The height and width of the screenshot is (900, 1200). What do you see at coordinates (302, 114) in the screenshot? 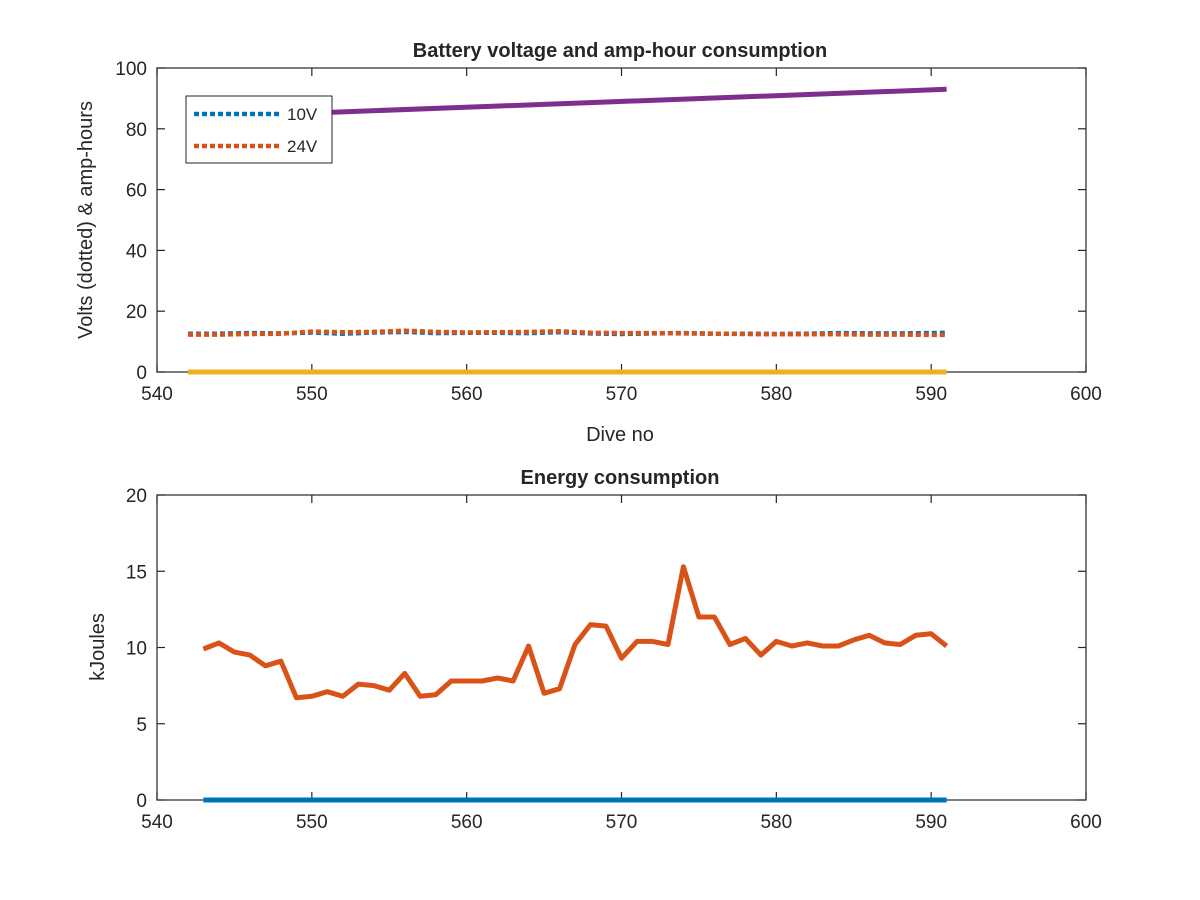
I see `legend-label-10v: 10V` at bounding box center [302, 114].